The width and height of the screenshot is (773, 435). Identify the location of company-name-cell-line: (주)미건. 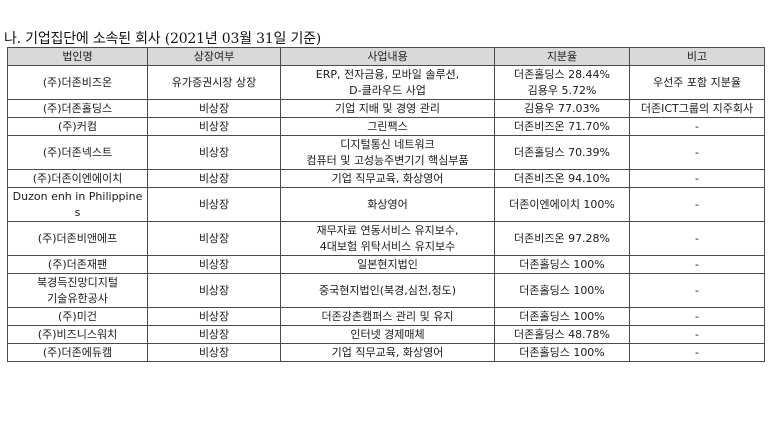
(77, 316).